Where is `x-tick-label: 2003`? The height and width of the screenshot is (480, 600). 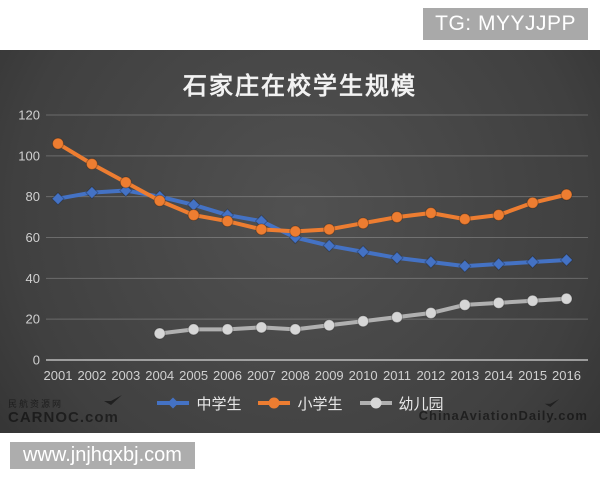 x-tick-label: 2003 is located at coordinates (125, 375).